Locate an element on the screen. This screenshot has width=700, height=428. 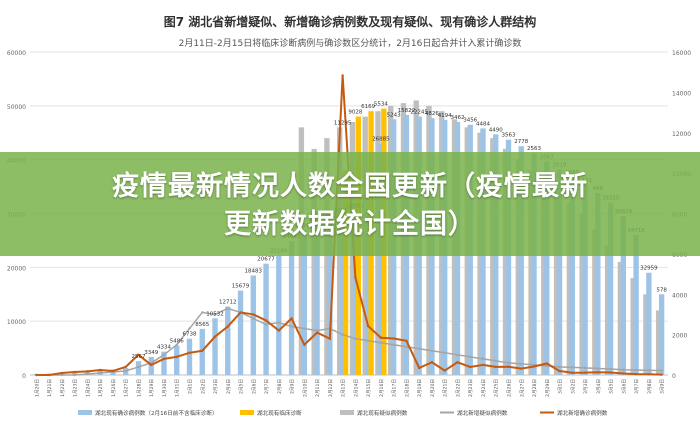
bar-value-label: 3462 is located at coordinates (457, 118).